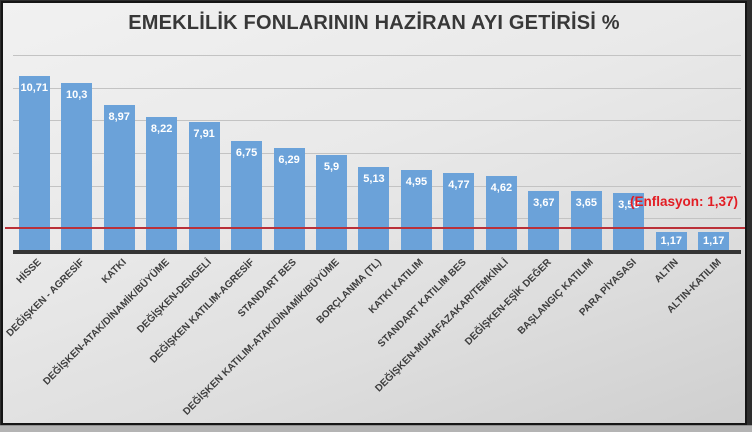  What do you see at coordinates (161, 128) in the screenshot?
I see `bar-value-label: 8,22` at bounding box center [161, 128].